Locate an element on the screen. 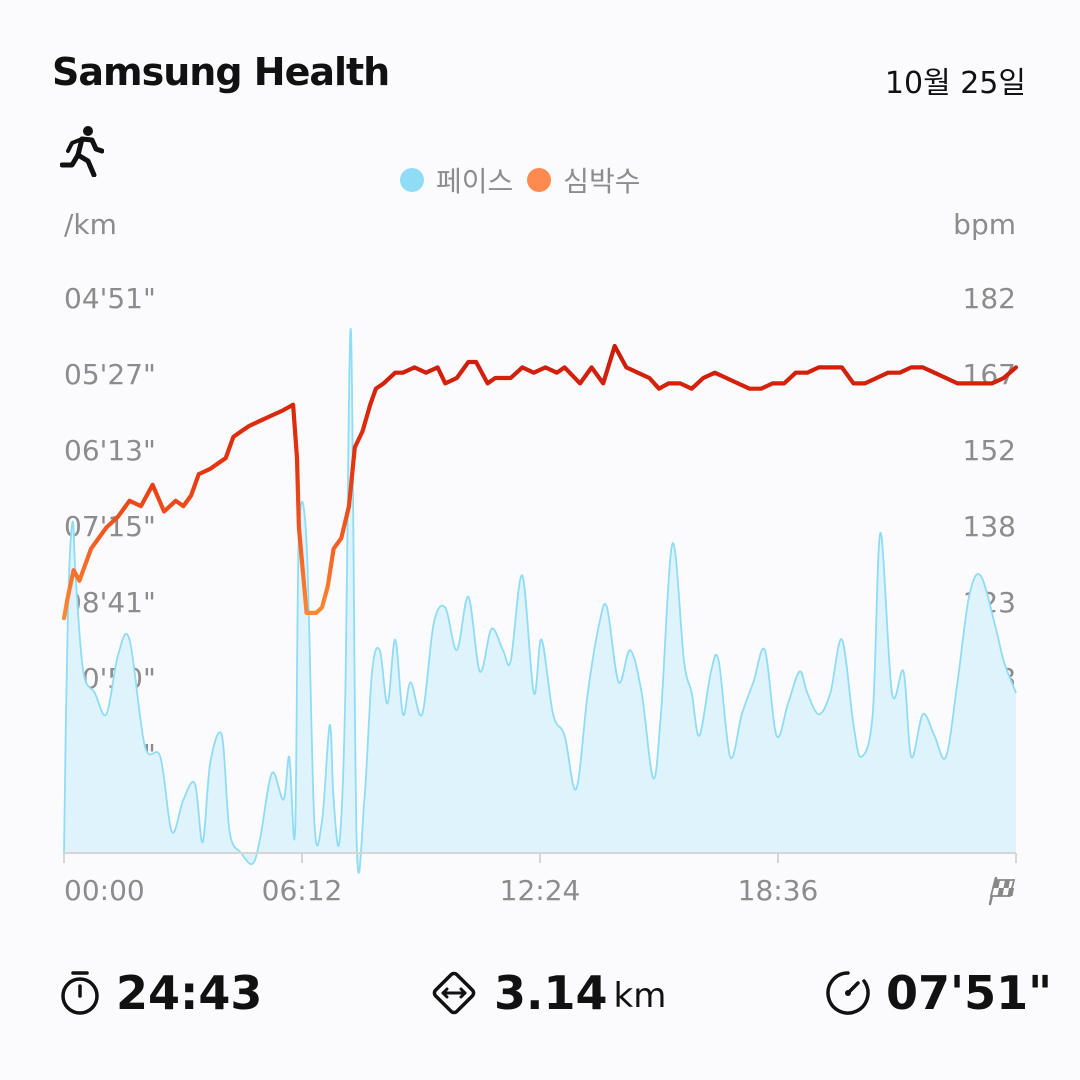 The height and width of the screenshot is (1080, 1080). running-icon is located at coordinates (82, 153).